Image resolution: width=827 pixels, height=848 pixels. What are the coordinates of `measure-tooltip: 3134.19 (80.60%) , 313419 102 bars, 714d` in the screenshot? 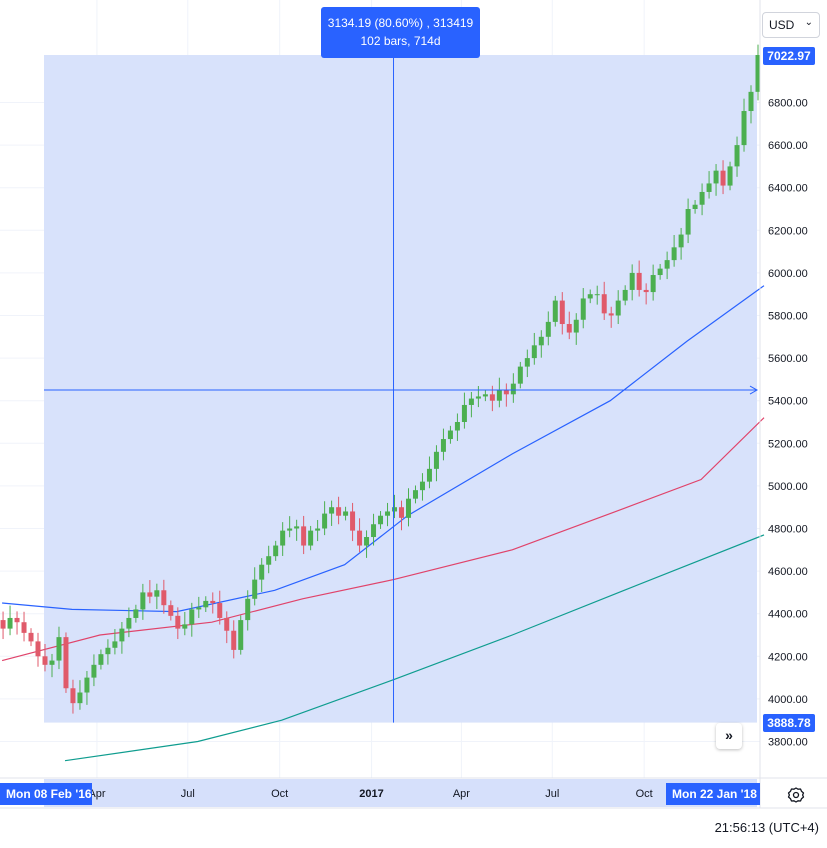 It's located at (400, 32).